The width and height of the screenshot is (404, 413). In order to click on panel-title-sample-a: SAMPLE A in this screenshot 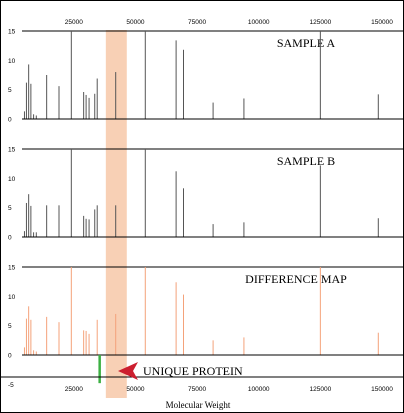, I will do `click(306, 43)`.